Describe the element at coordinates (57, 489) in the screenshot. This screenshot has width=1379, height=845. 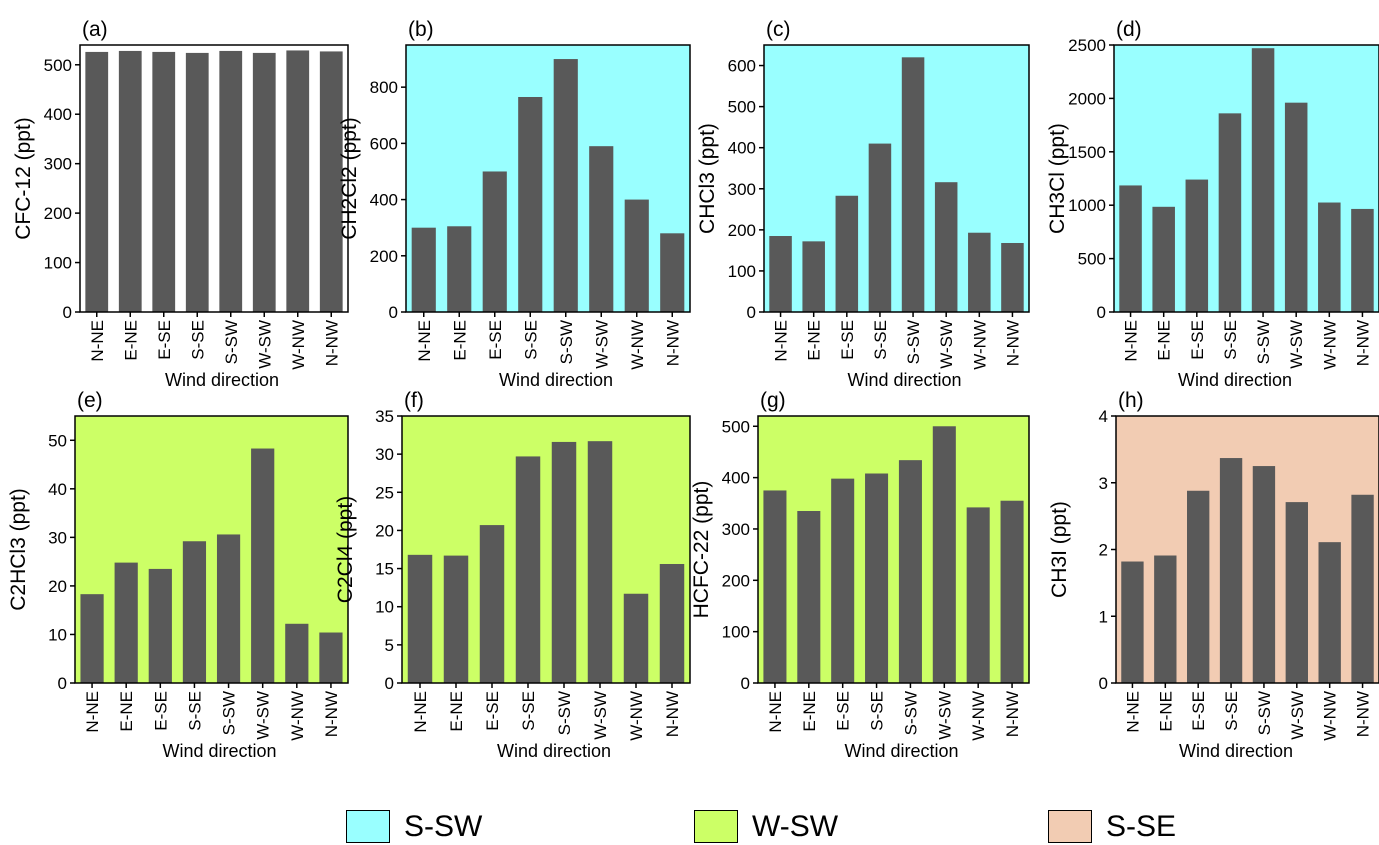
I see `y-tick-label: 40` at that location.